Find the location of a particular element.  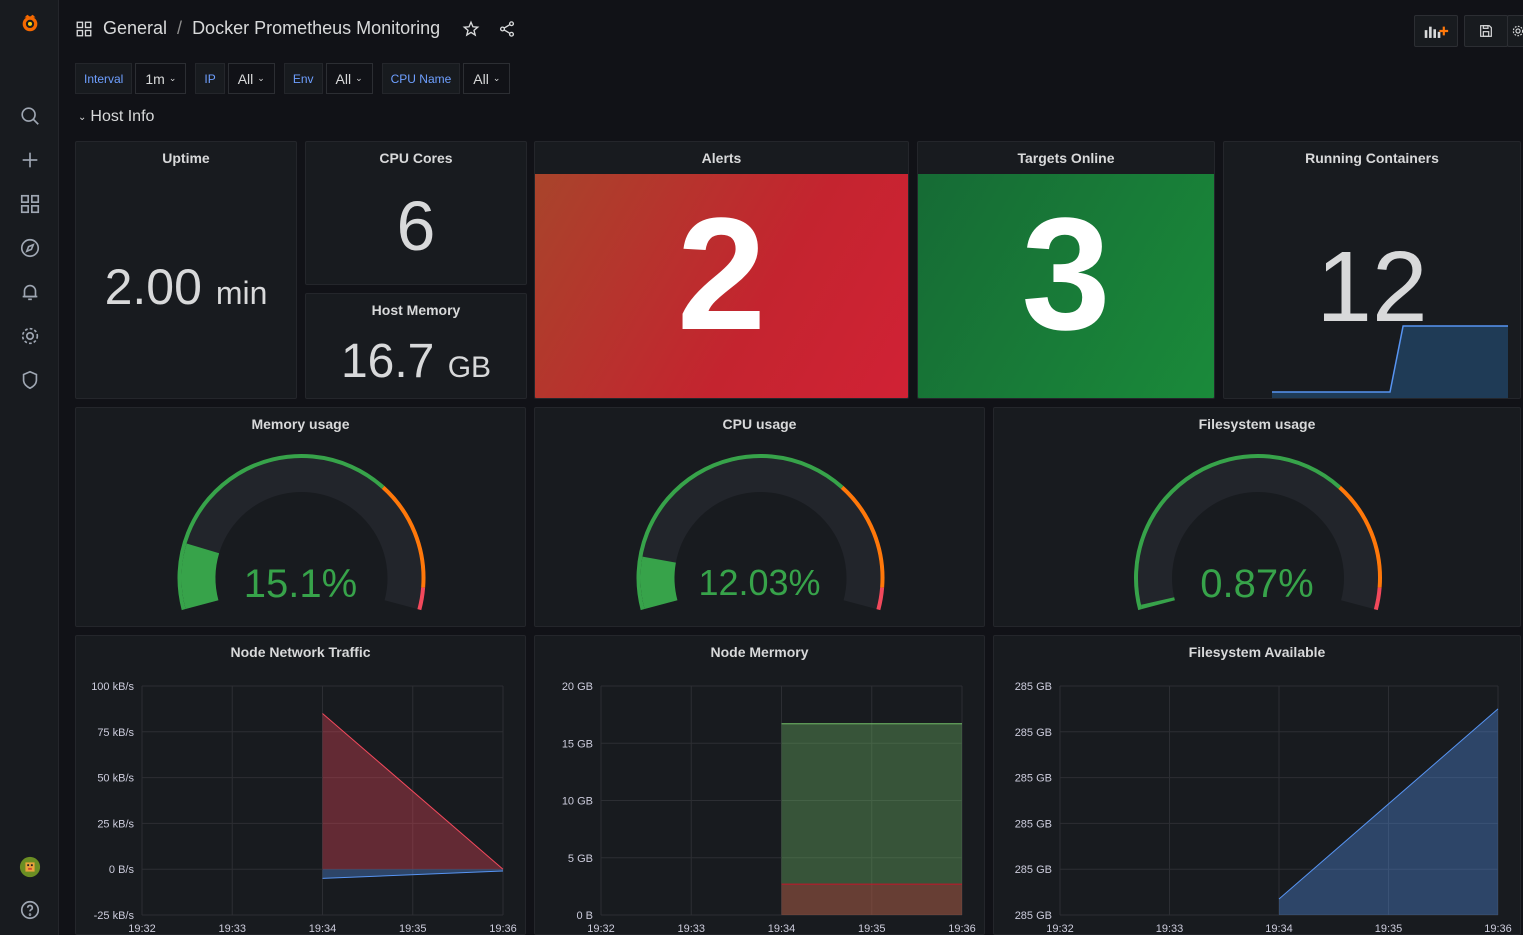

panel-title: Node Network Traffic is located at coordinates (300, 652).